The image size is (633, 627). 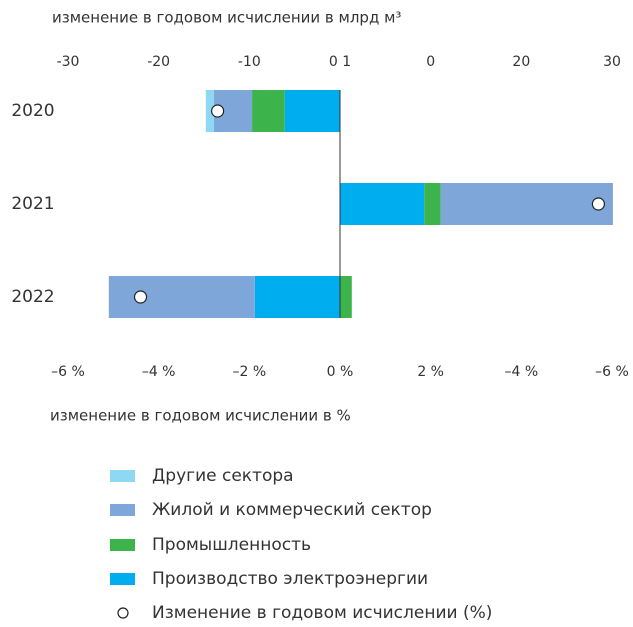 I want to click on legend-label: Производство электроэнергии, so click(x=290, y=579).